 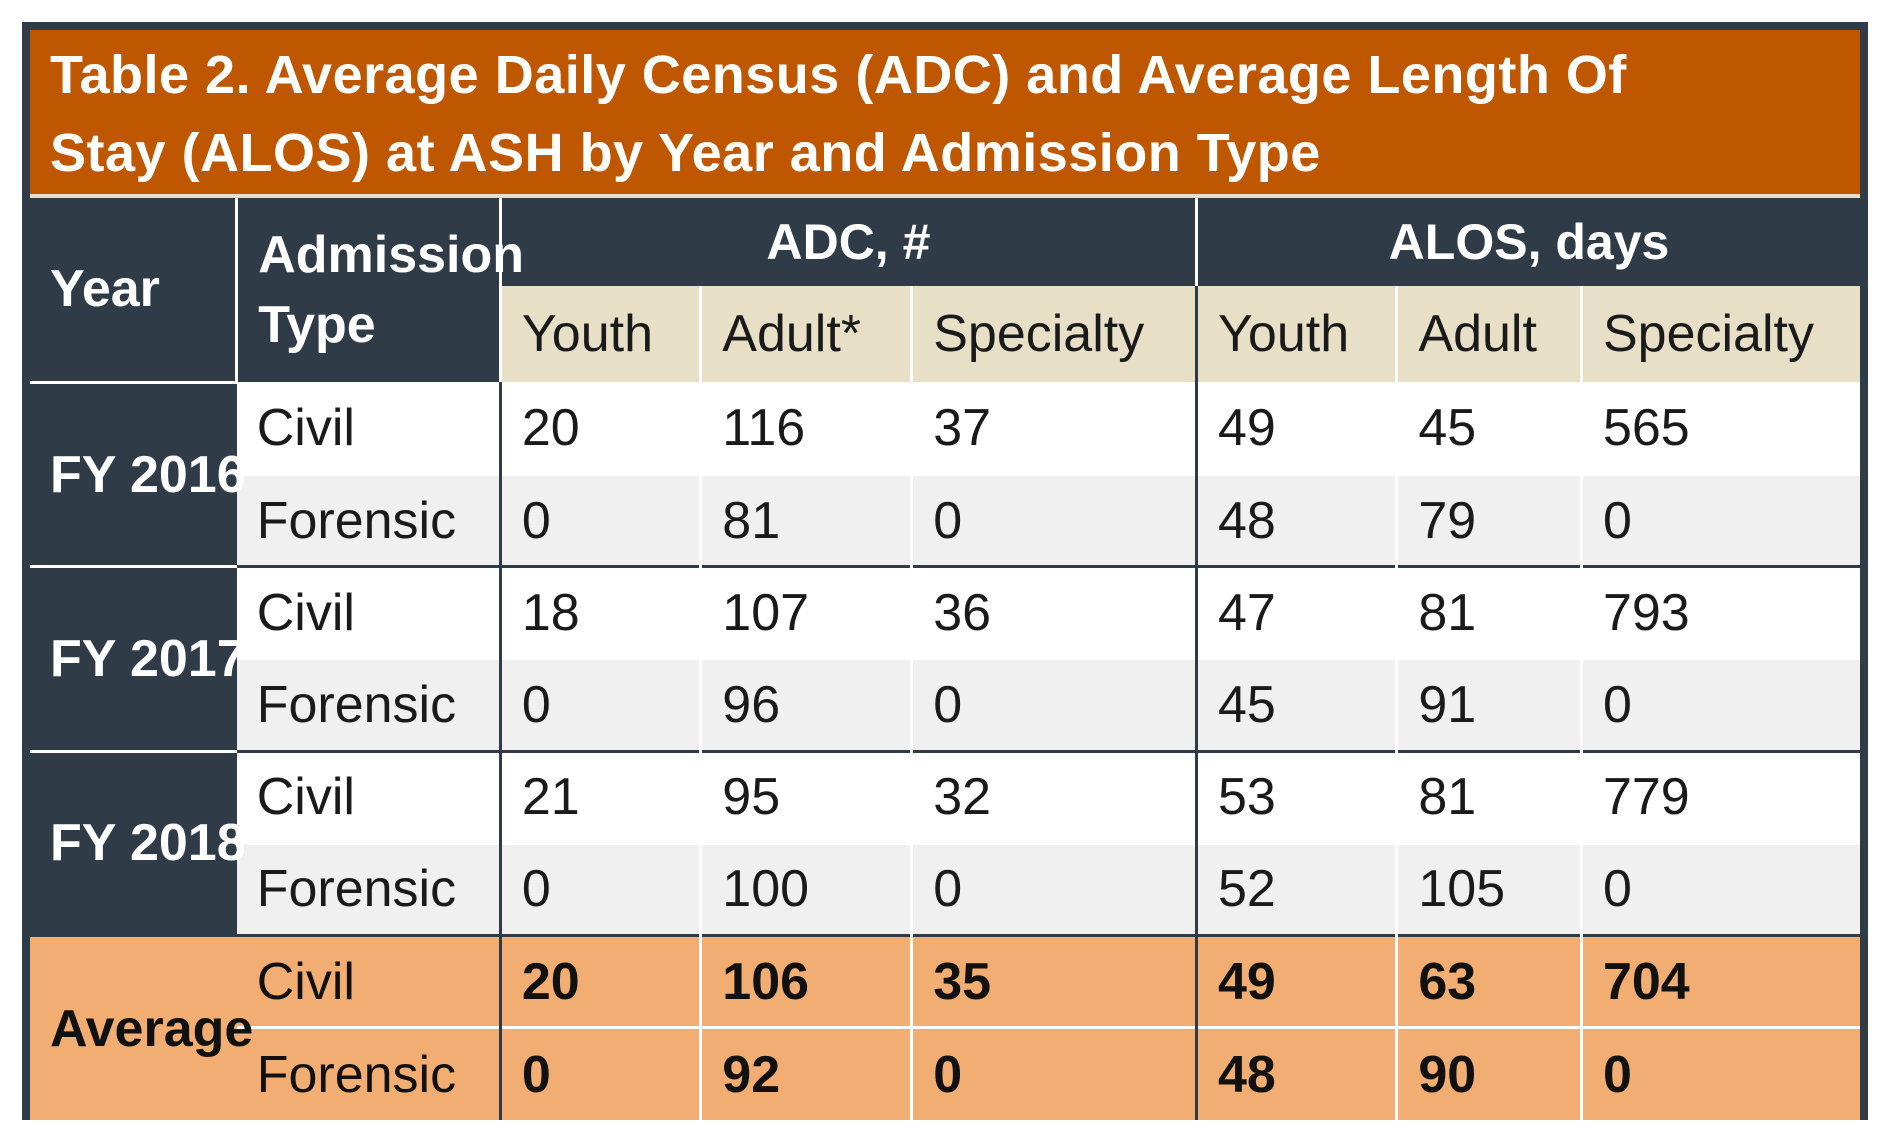 What do you see at coordinates (805, 1073) in the screenshot?
I see `adc-adult-cell: 92` at bounding box center [805, 1073].